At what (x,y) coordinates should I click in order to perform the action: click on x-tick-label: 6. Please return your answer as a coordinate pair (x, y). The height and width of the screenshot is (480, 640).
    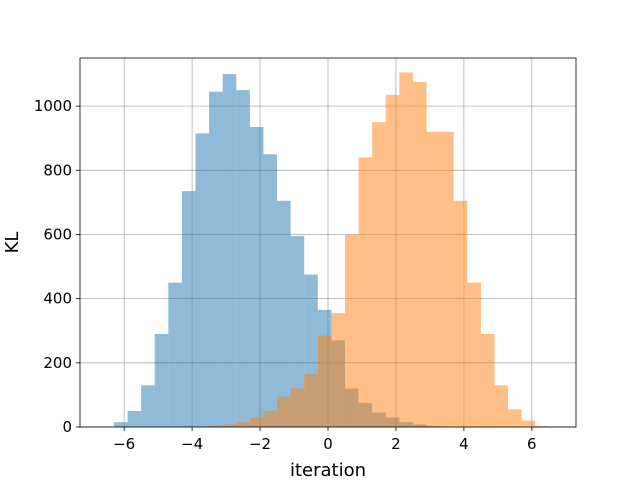
    Looking at the image, I should click on (532, 444).